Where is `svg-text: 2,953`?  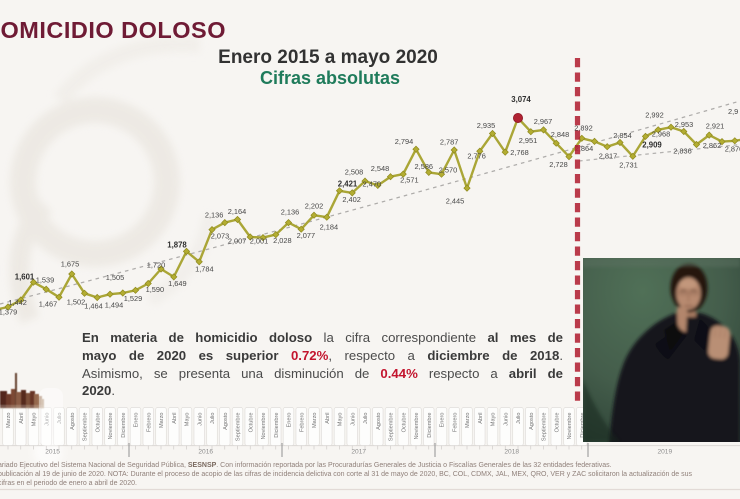
svg-text: 2,953 is located at coordinates (684, 124).